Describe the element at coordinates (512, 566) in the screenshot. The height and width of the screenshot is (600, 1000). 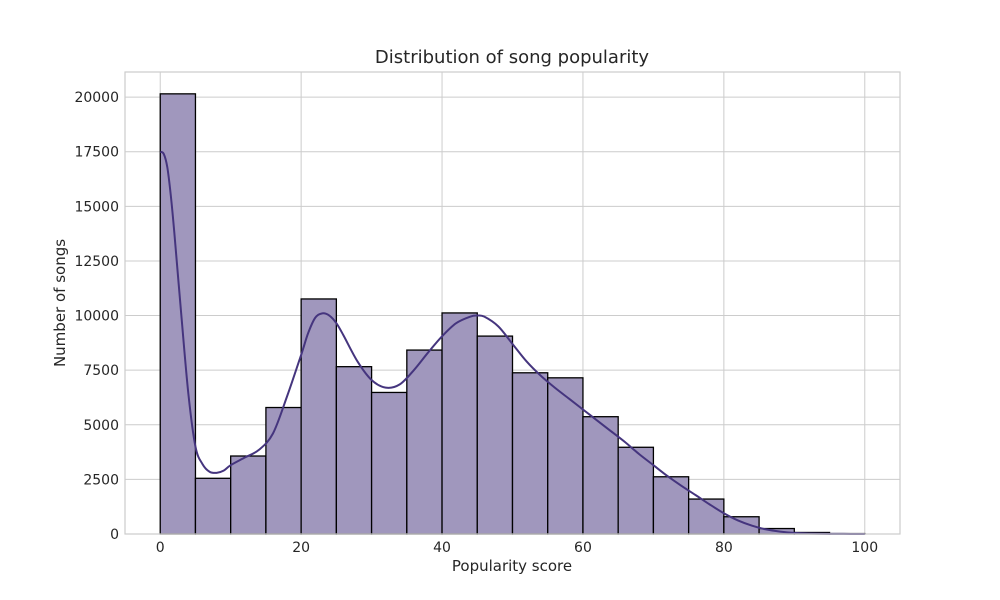
I see `x-axis-label: Popularity score` at that location.